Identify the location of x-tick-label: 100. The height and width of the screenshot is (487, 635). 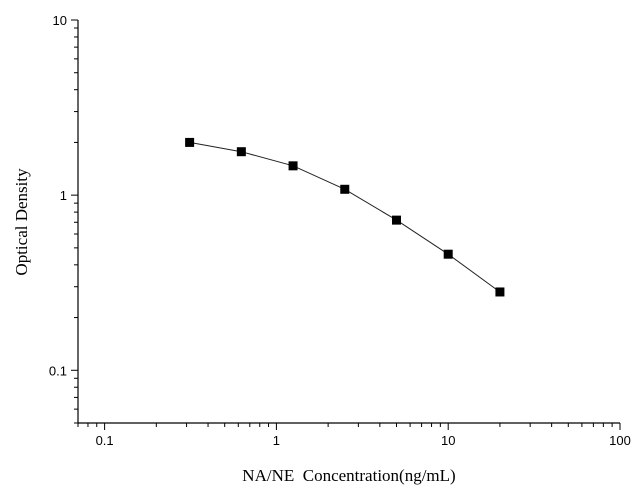
(620, 440).